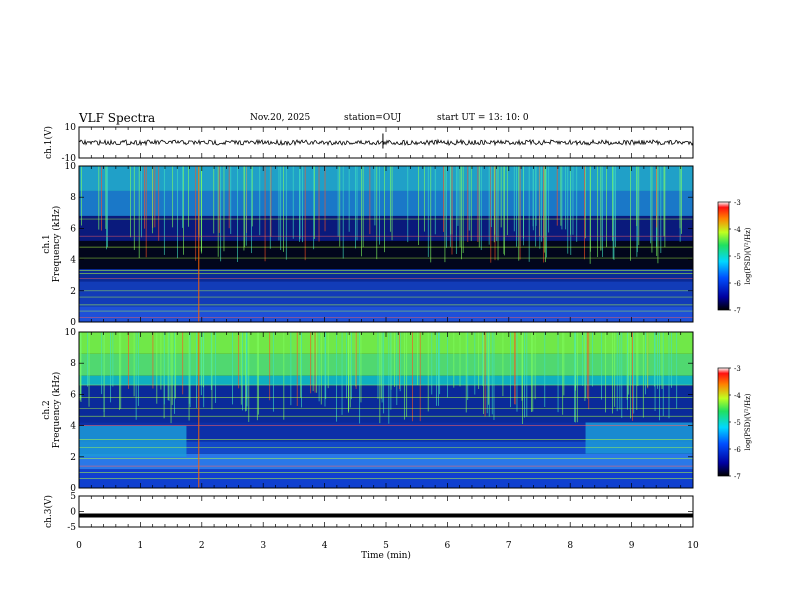  I want to click on panel-label-ch1: ch.1, so click(47, 243).